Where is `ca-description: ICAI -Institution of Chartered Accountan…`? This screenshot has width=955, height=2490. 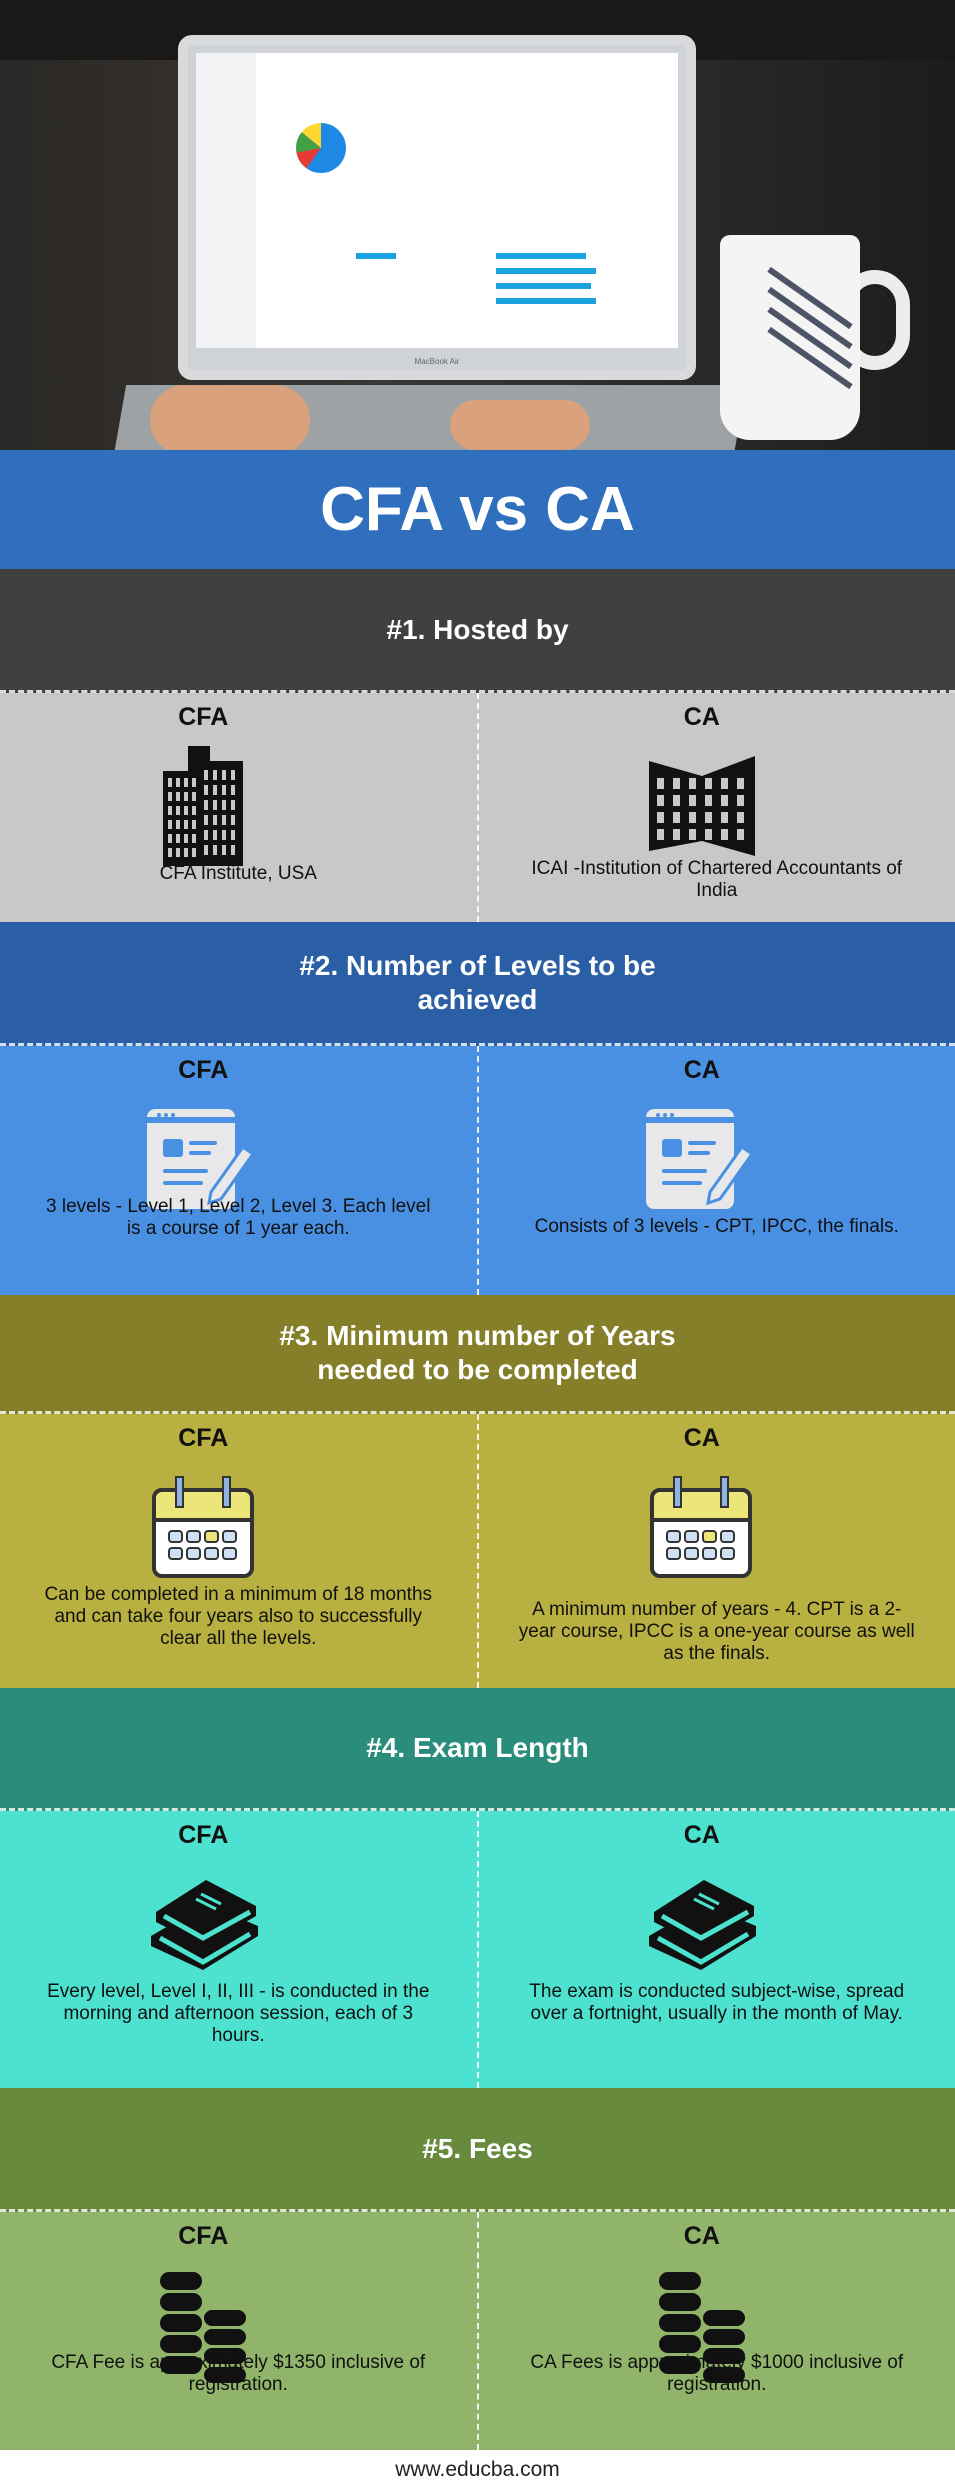 ca-description: ICAI -Institution of Chartered Accountan… is located at coordinates (717, 879).